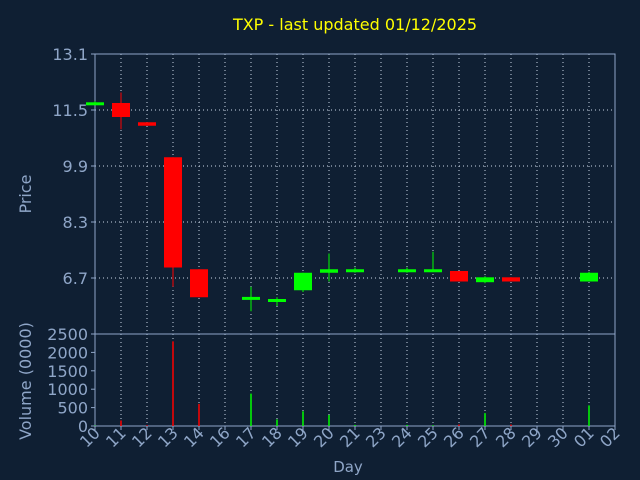 The image size is (640, 480). Describe the element at coordinates (116, 437) in the screenshot. I see `x-tick-label: 11` at that location.